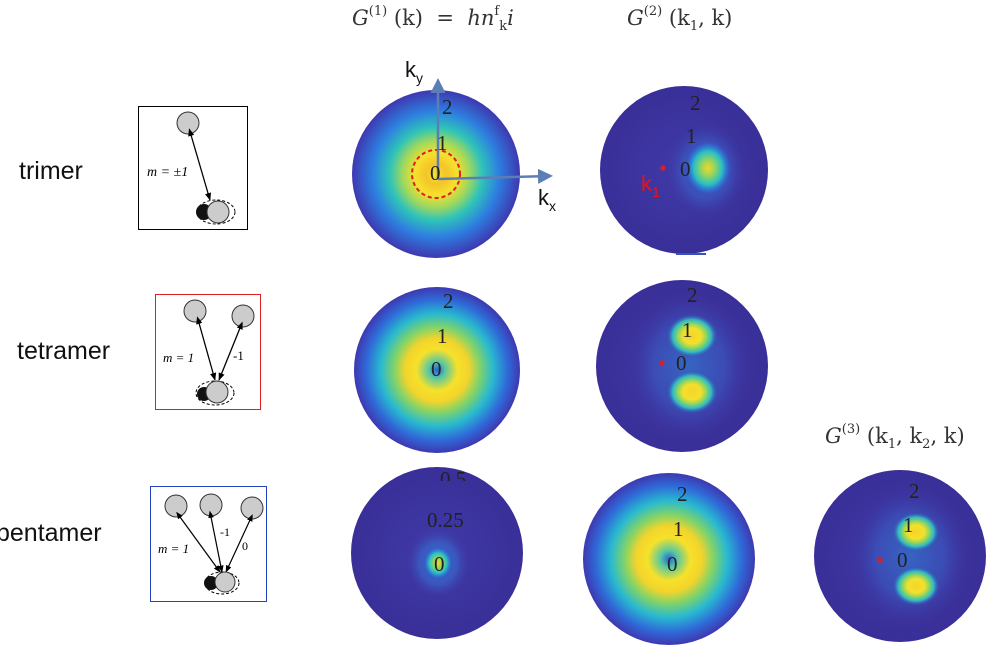  Describe the element at coordinates (650, 185) in the screenshot. I see `k1-label: k1` at that location.